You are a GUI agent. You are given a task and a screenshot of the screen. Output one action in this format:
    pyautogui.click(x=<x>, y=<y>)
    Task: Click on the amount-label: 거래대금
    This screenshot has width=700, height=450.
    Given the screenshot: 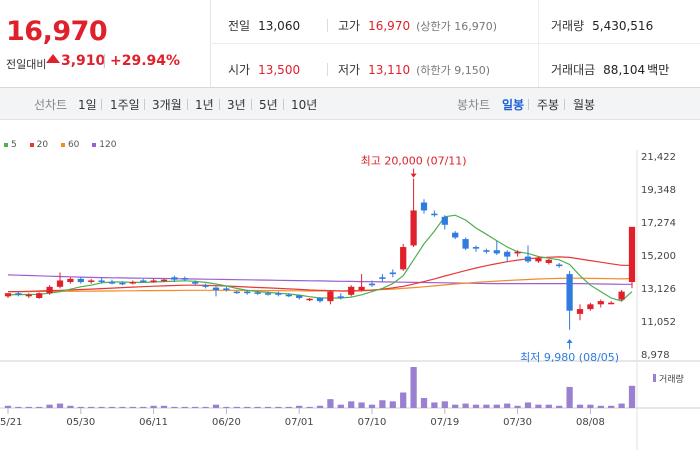 What is the action you would take?
    pyautogui.click(x=573, y=70)
    